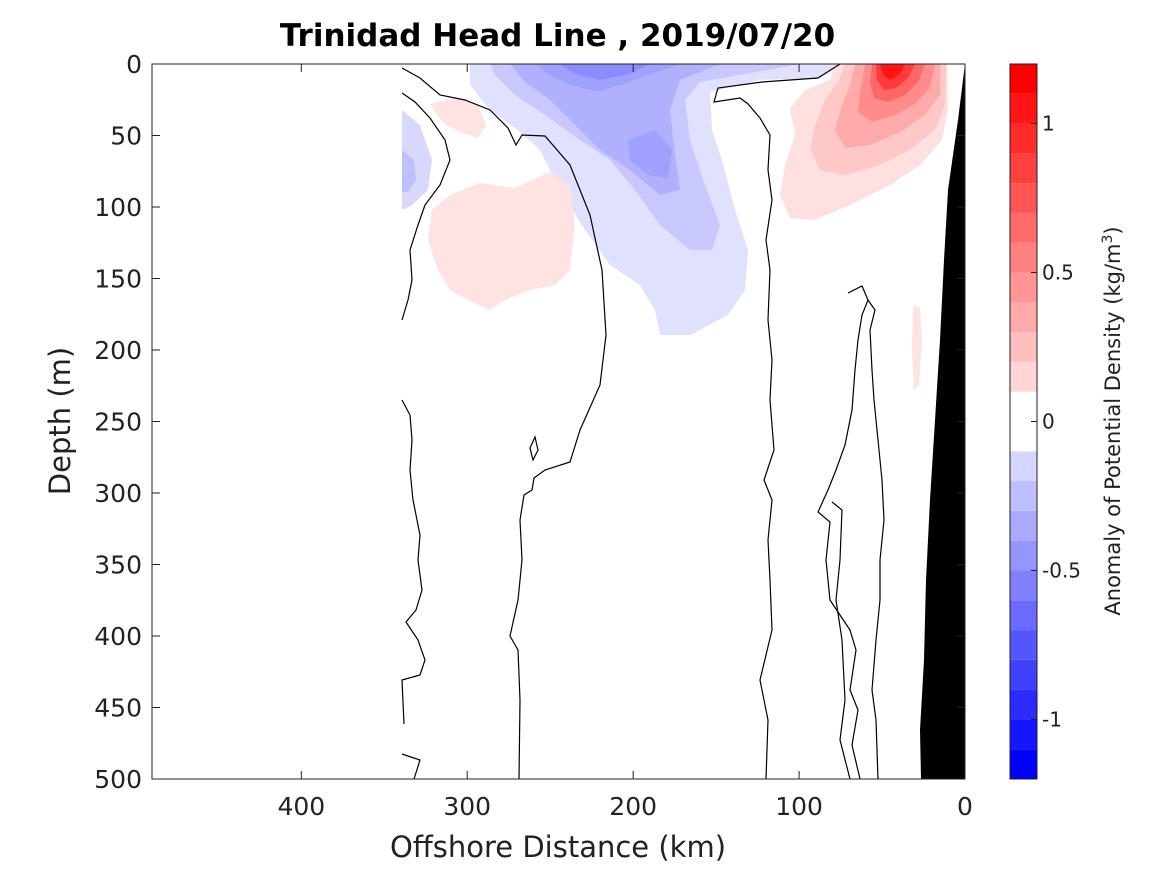 The width and height of the screenshot is (1167, 875). Describe the element at coordinates (1112, 420) in the screenshot. I see `colorbar-label: Anomaly of Potential Density (kg/m3)` at that location.